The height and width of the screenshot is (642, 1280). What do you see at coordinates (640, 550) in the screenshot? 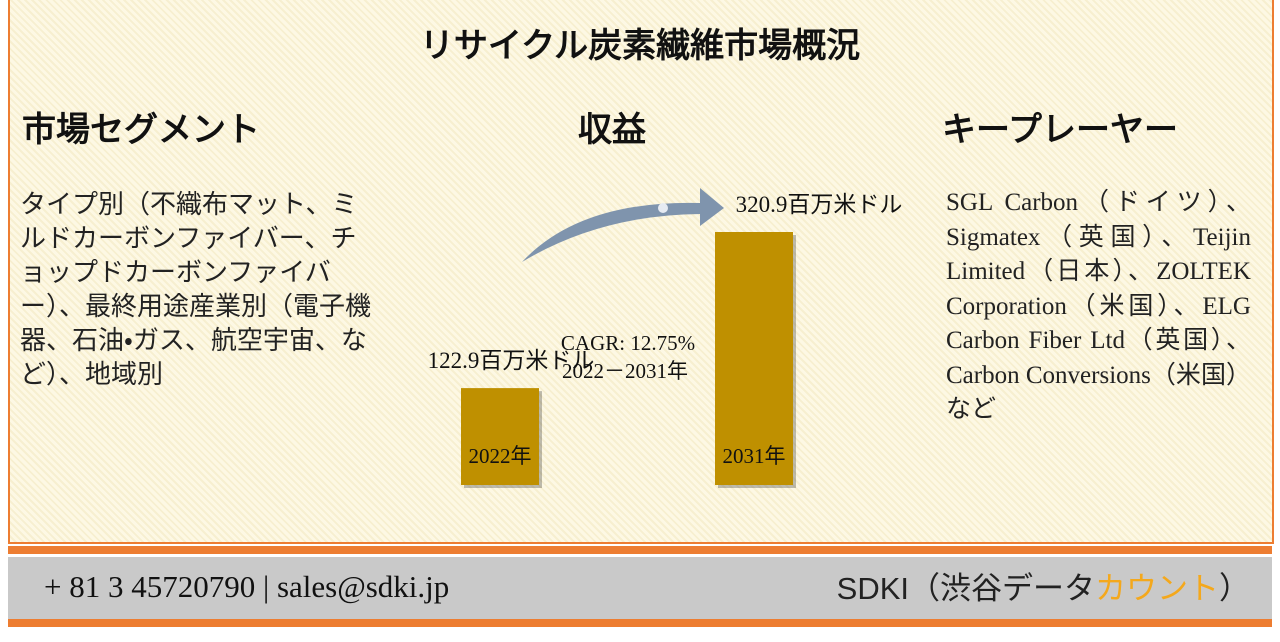
I see `separator` at bounding box center [640, 550].